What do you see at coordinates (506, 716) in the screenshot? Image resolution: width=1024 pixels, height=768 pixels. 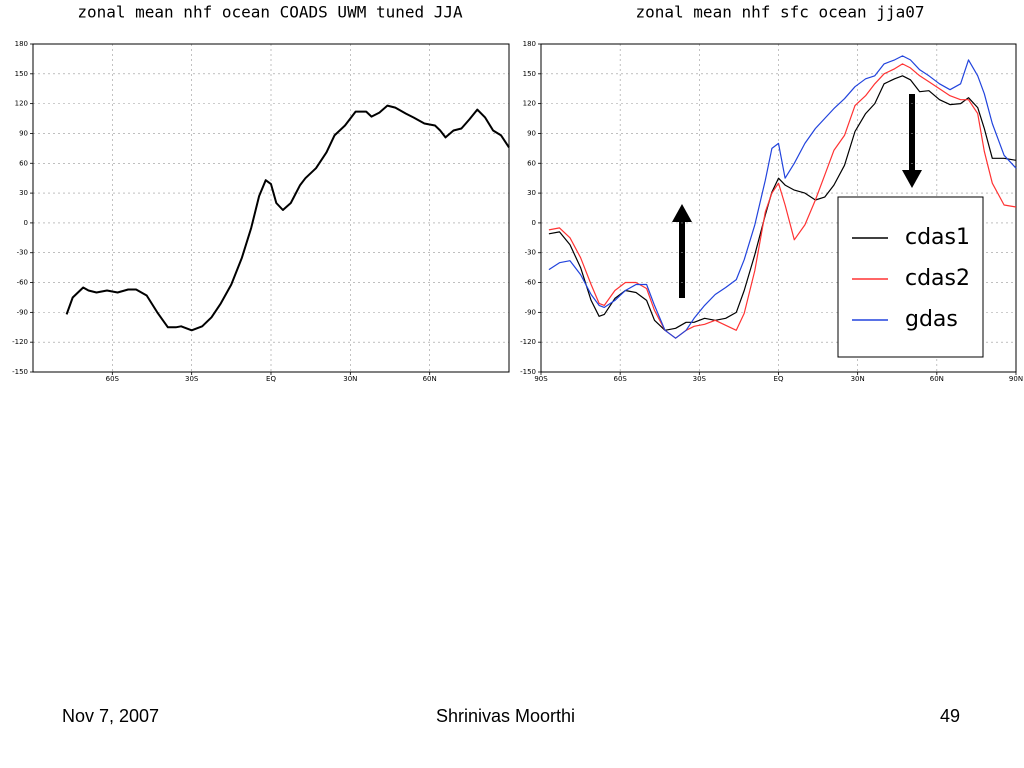 I see `footer-author: Shrinivas Moorthi` at bounding box center [506, 716].